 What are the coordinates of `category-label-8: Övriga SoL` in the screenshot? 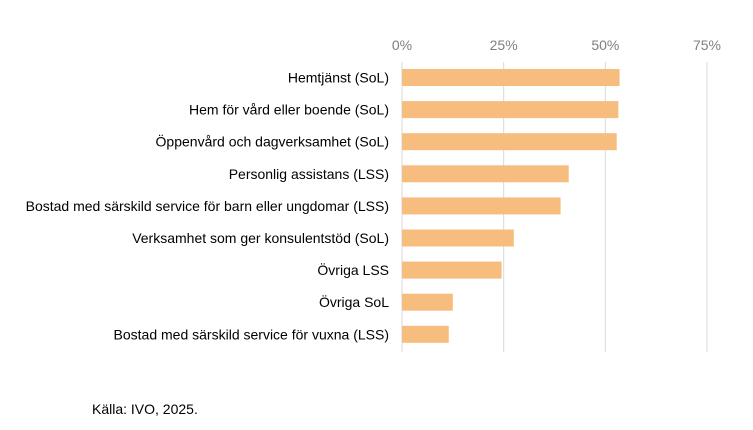 It's located at (354, 301).